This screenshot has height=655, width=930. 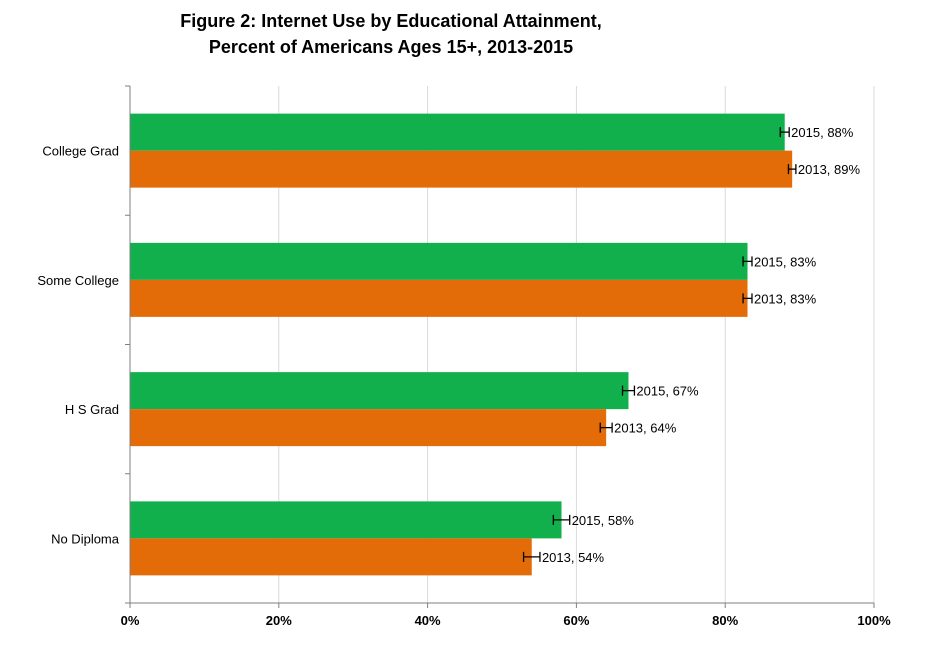 What do you see at coordinates (822, 132) in the screenshot?
I see `data-label-2015-0: 2015, 88%` at bounding box center [822, 132].